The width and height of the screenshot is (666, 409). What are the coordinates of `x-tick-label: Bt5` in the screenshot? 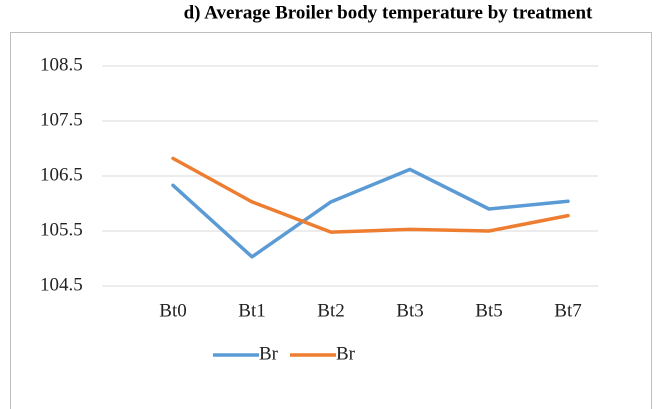 It's located at (488, 310).